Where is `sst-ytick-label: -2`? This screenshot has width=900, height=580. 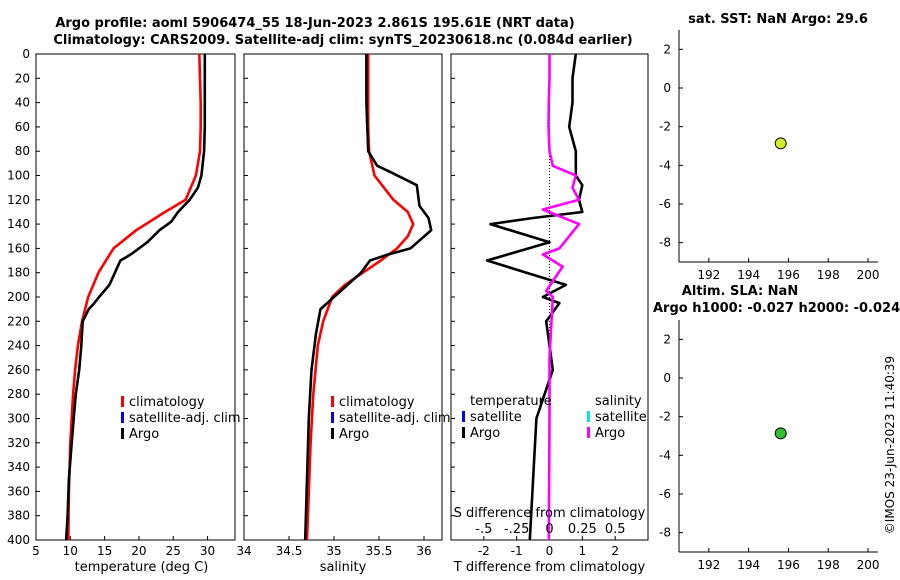 sst-ytick-label: -2 is located at coordinates (665, 127).